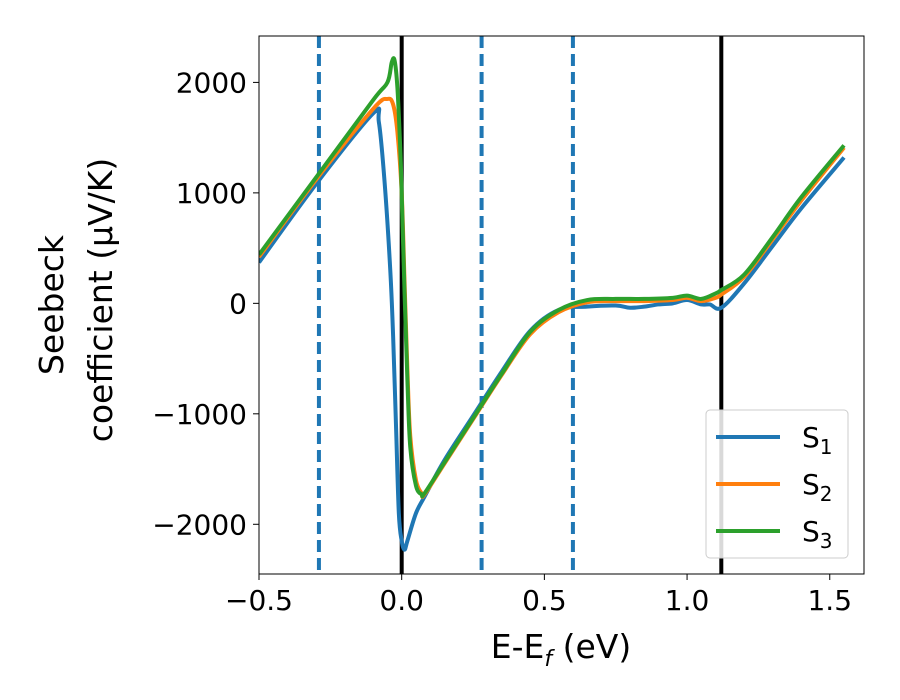 The height and width of the screenshot is (700, 900). I want to click on y-tick-label: 1000, so click(211, 193).